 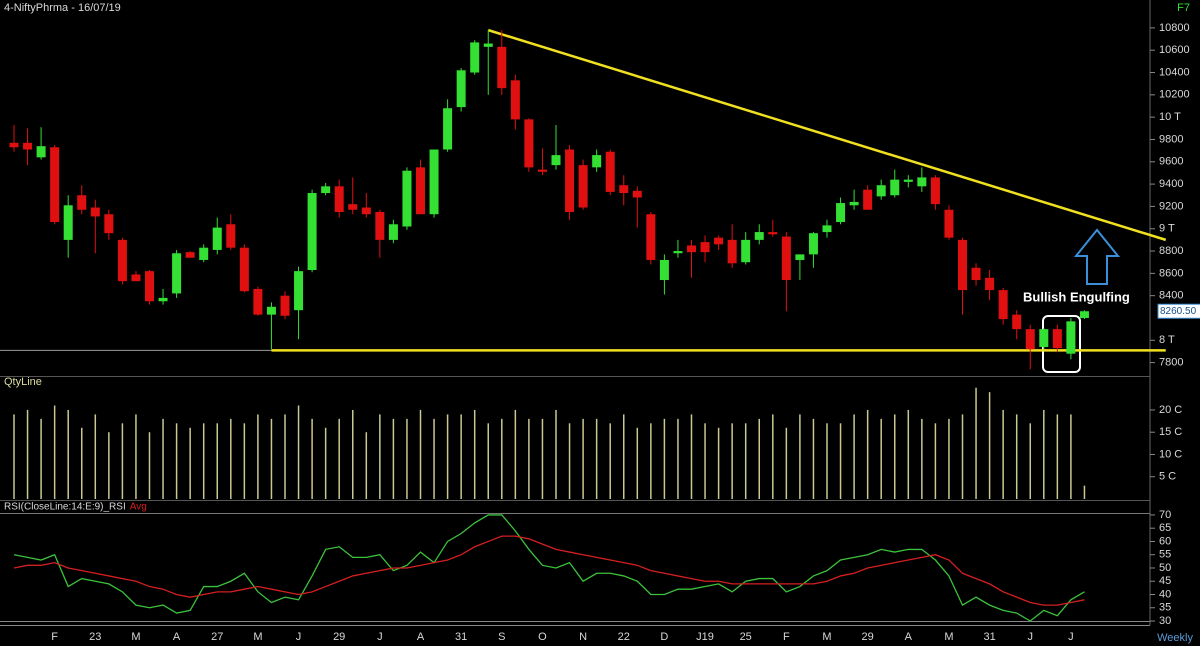 What do you see at coordinates (1171, 162) in the screenshot?
I see `y-tick-label: 9600` at bounding box center [1171, 162].